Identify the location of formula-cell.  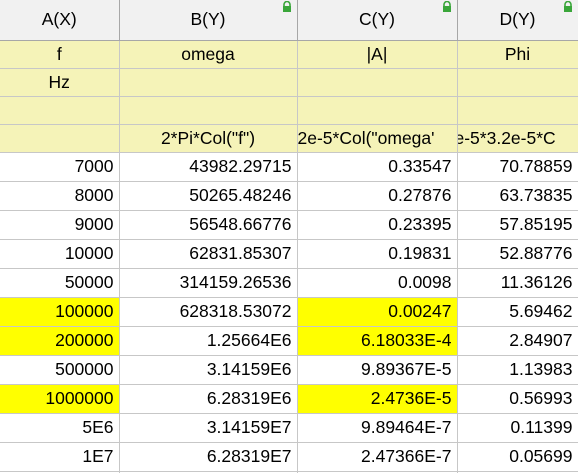
(60, 138).